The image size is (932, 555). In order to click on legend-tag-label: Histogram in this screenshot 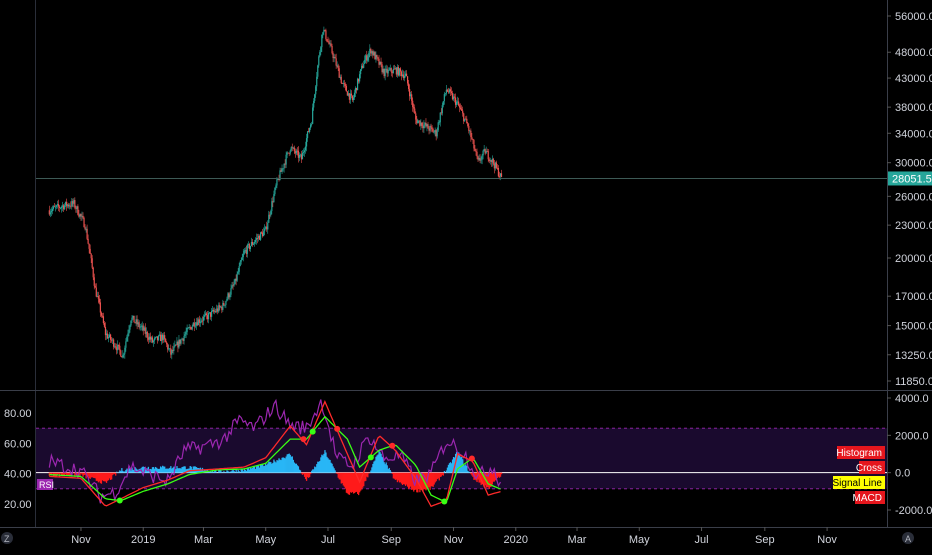, I will do `click(859, 453)`.